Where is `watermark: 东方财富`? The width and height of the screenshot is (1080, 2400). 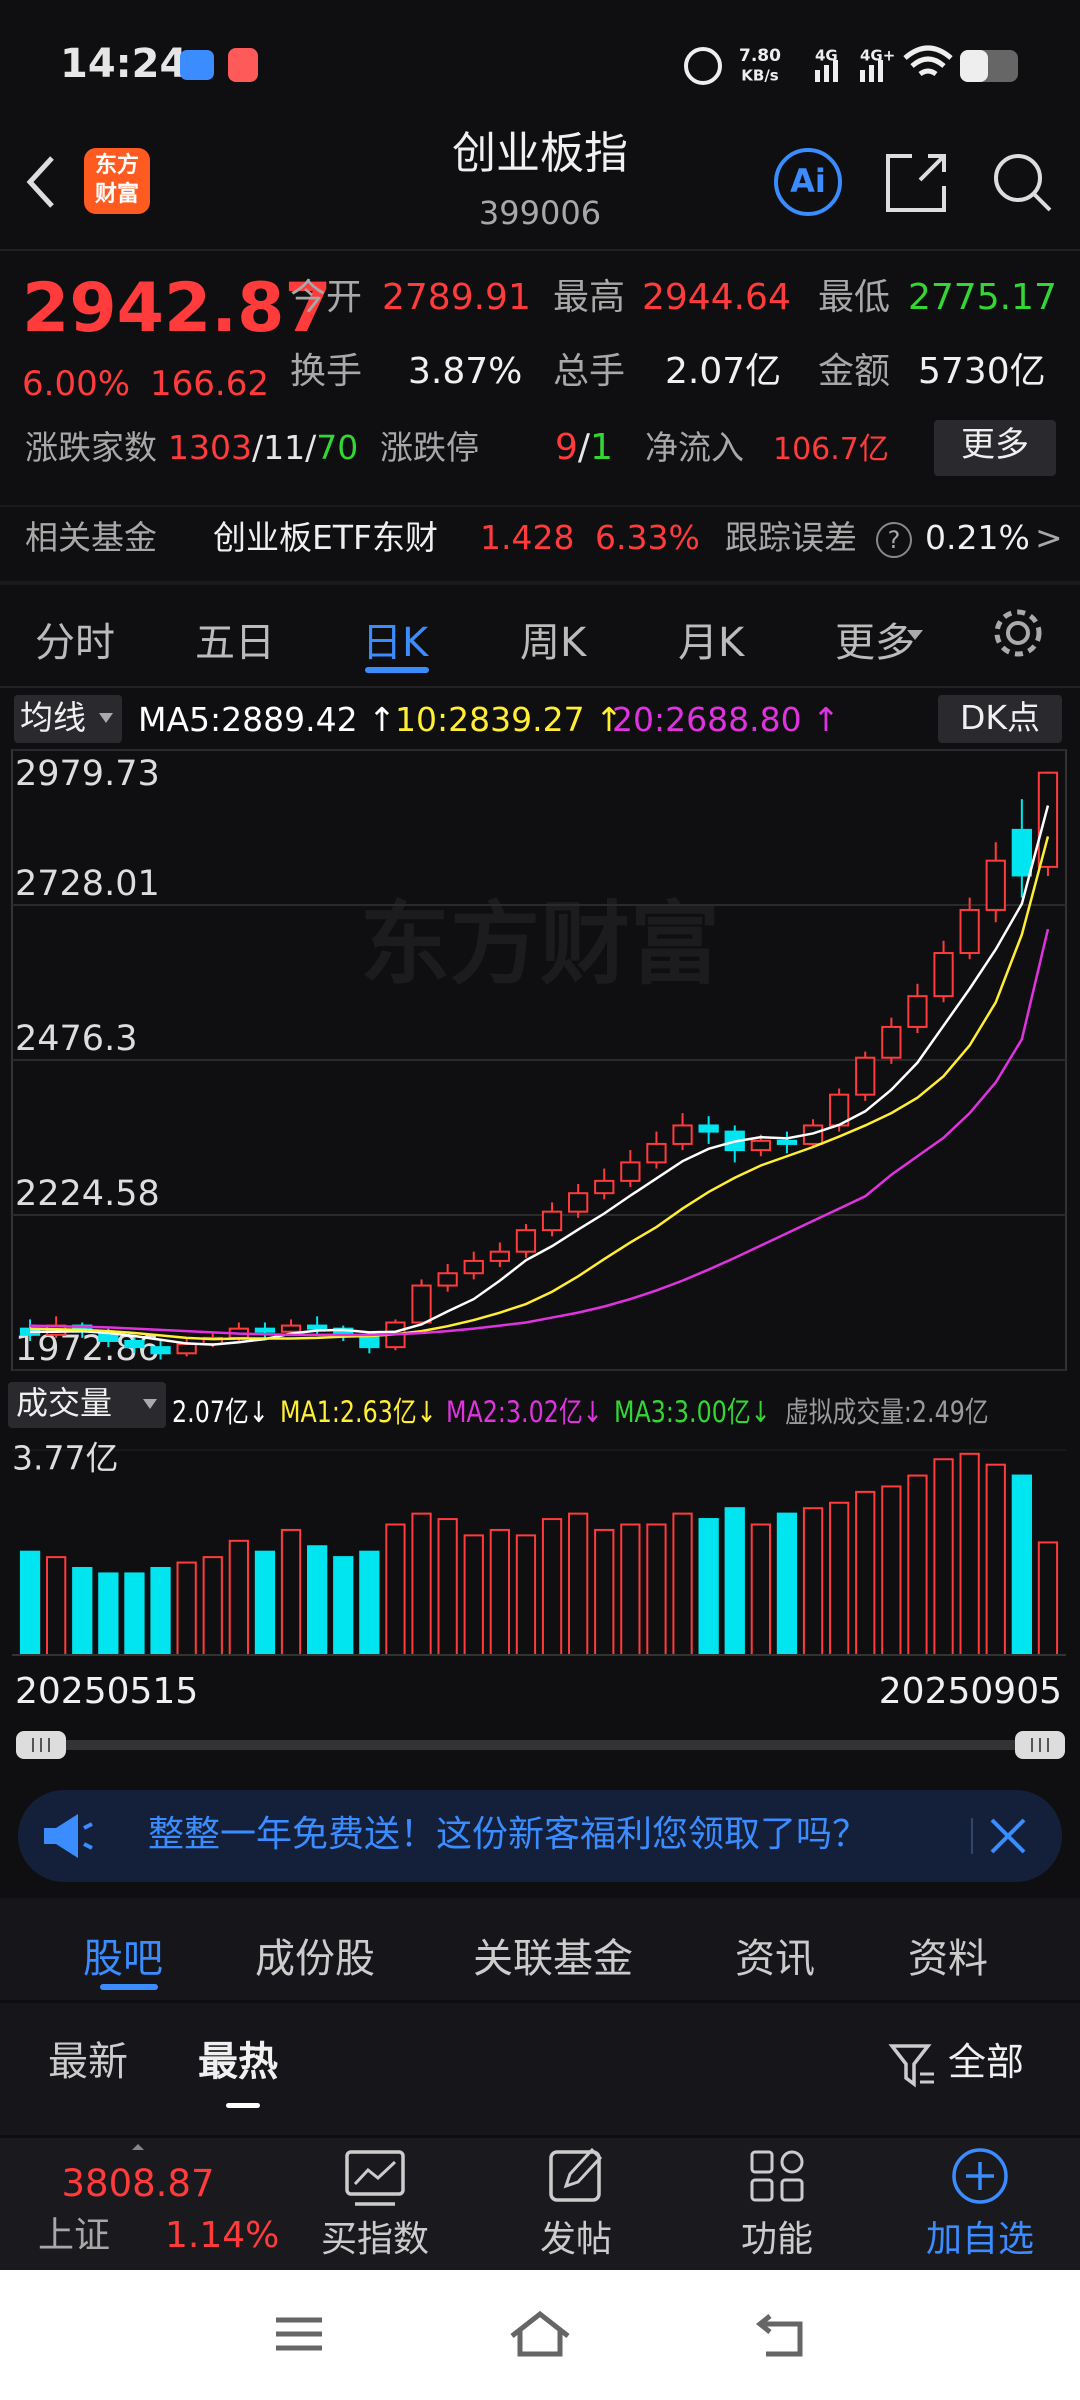
watermark: 东方财富 is located at coordinates (540, 944).